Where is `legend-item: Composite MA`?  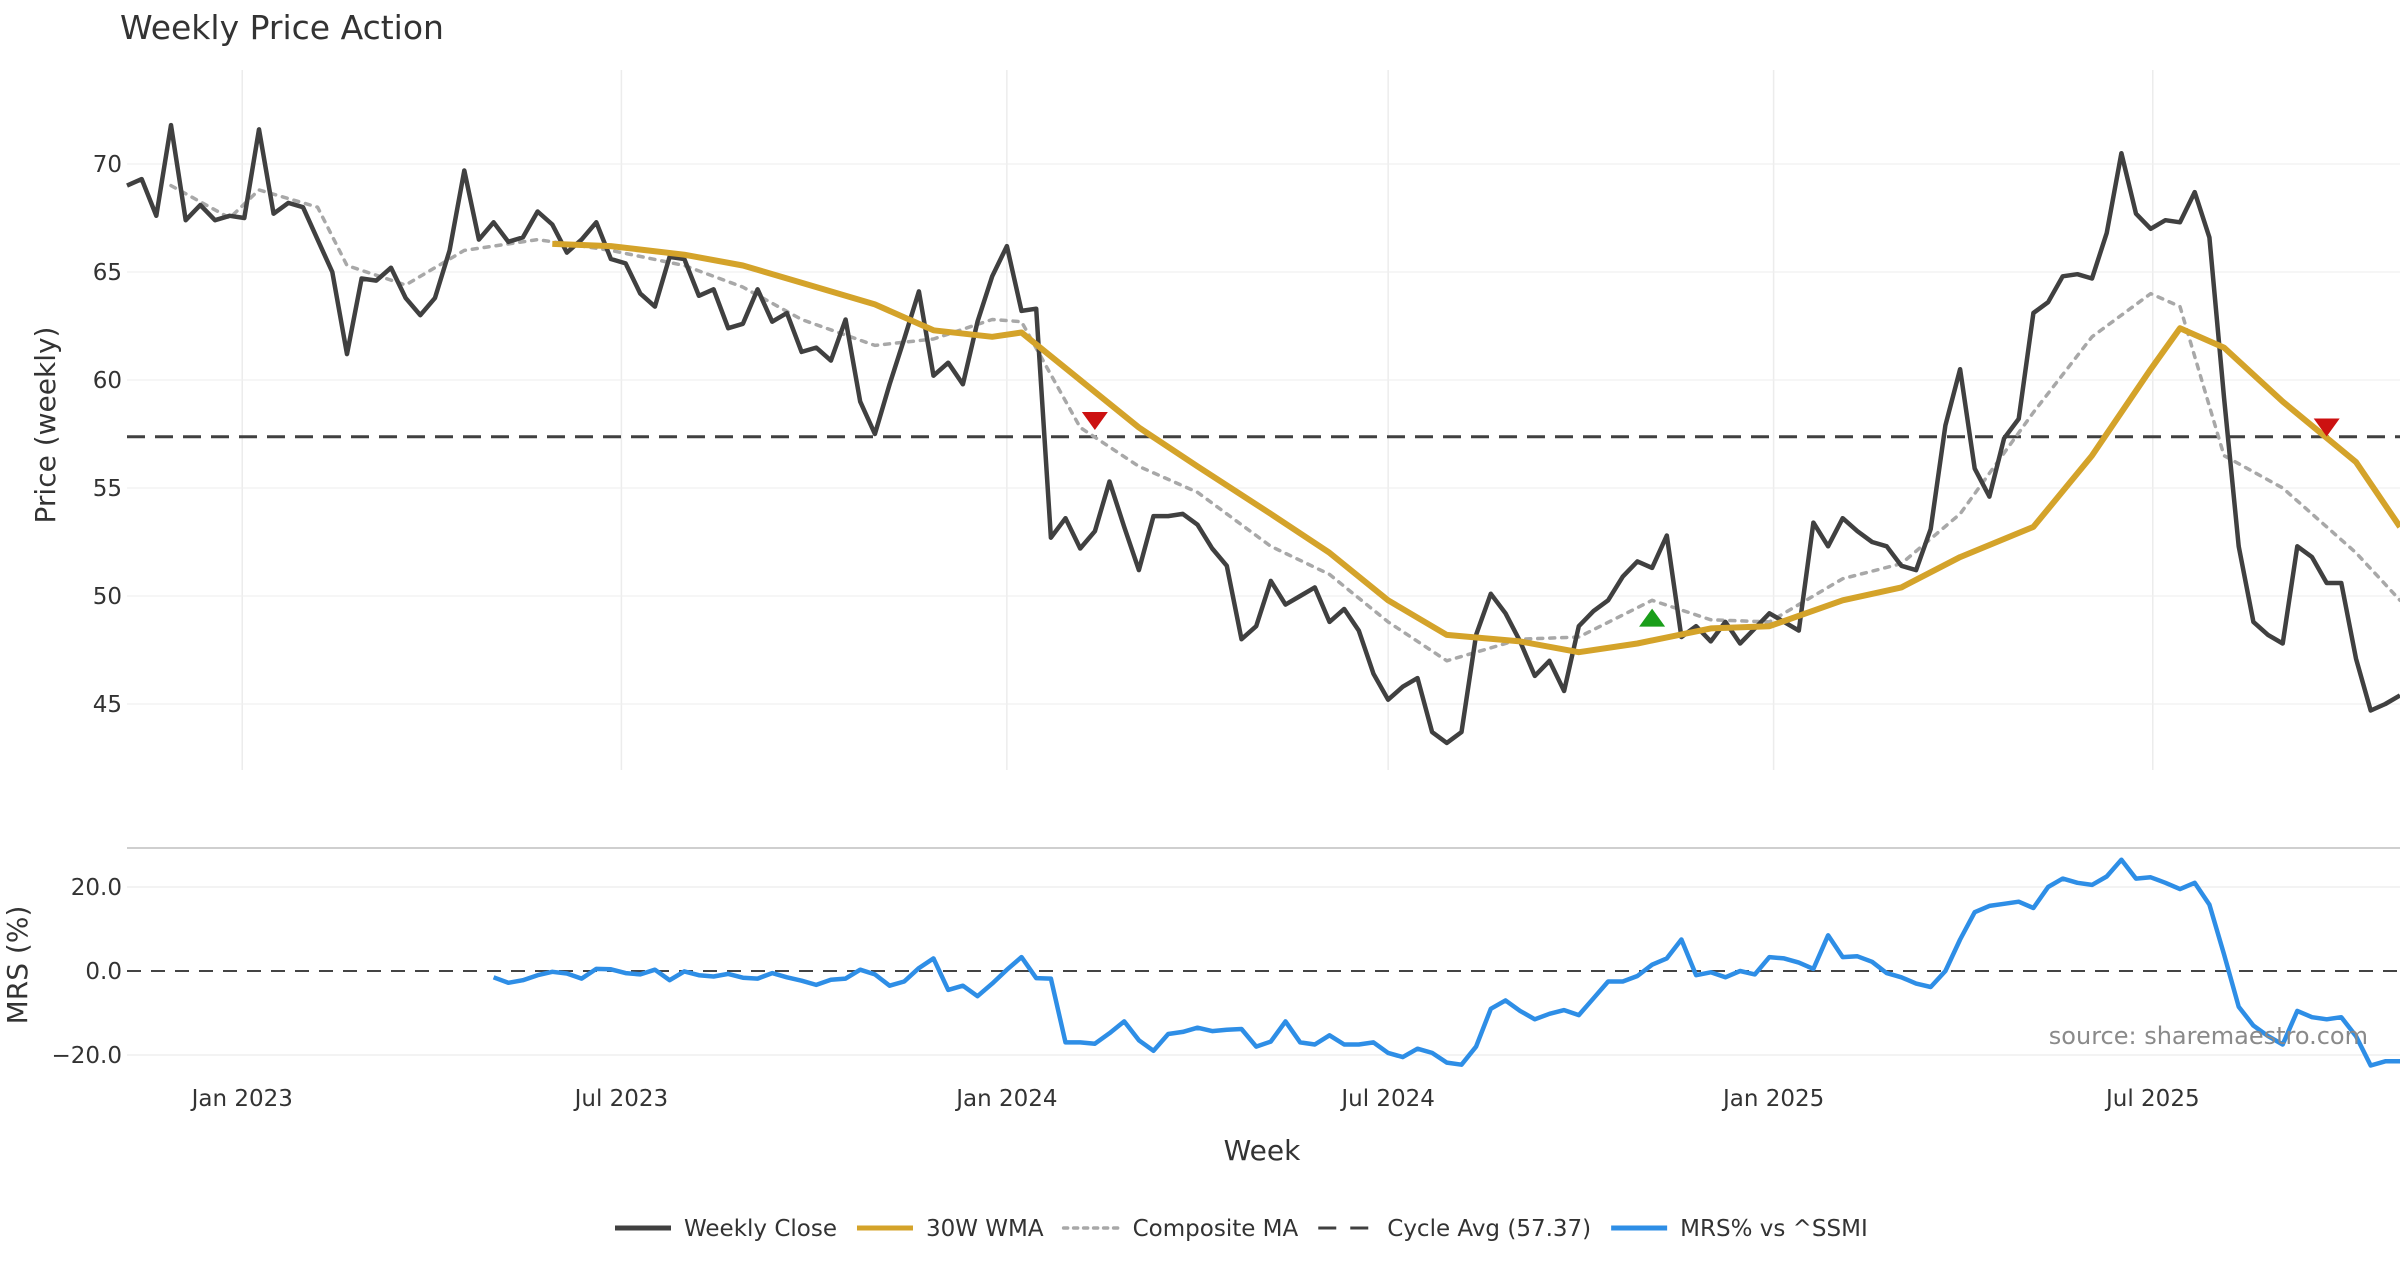 legend-item: Composite MA is located at coordinates (1180, 1229).